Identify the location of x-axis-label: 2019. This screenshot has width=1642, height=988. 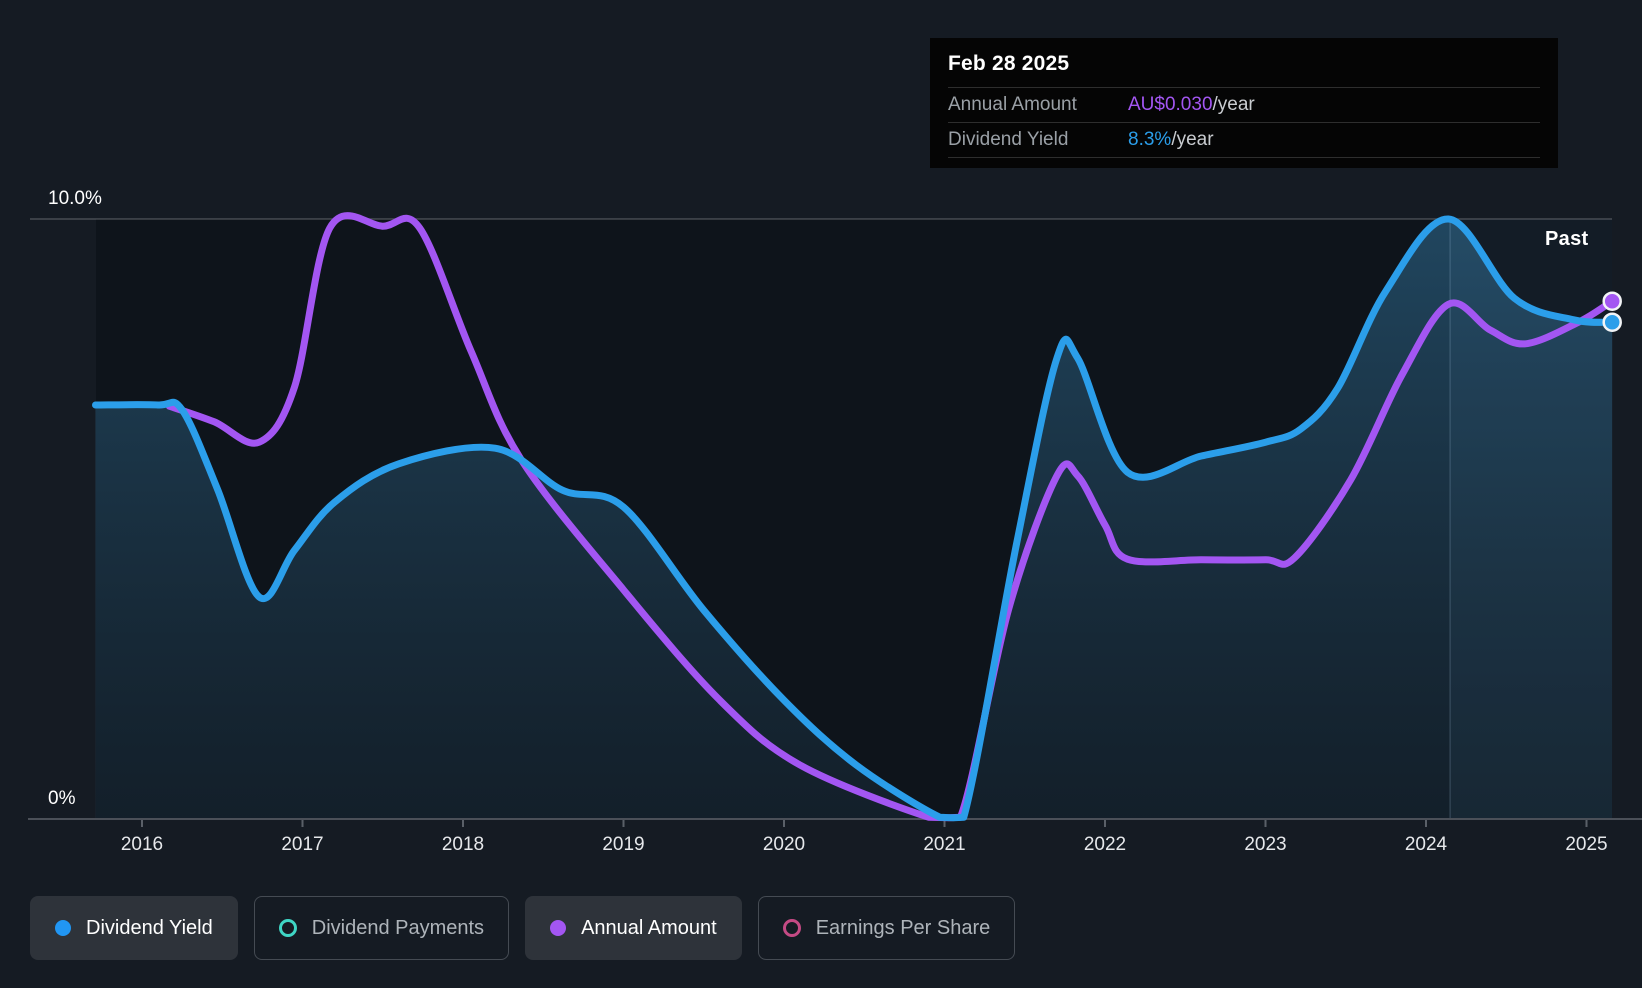
(623, 844).